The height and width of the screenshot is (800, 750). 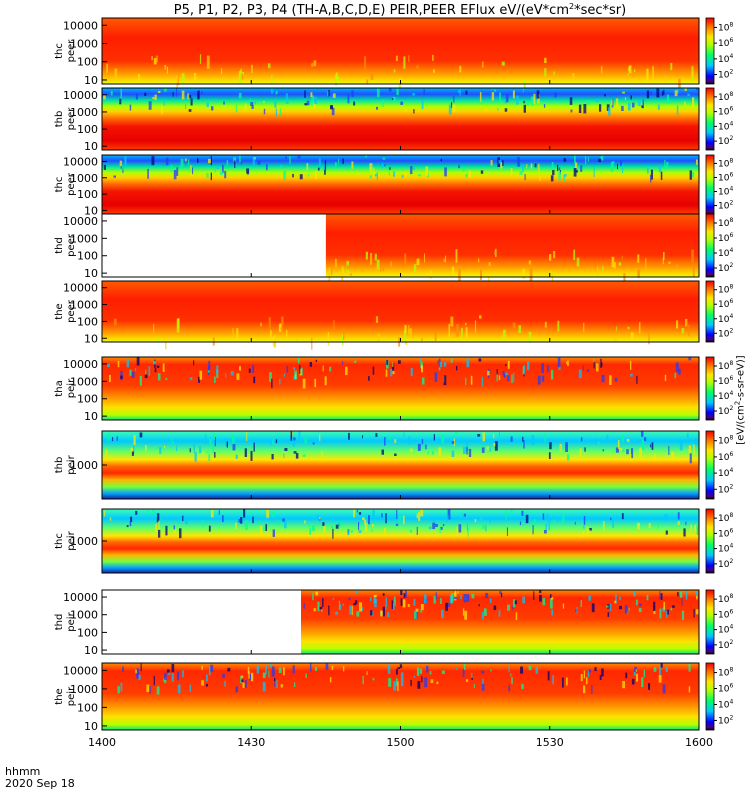 I want to click on y-tick-label: 1000, so click(x=84, y=305).